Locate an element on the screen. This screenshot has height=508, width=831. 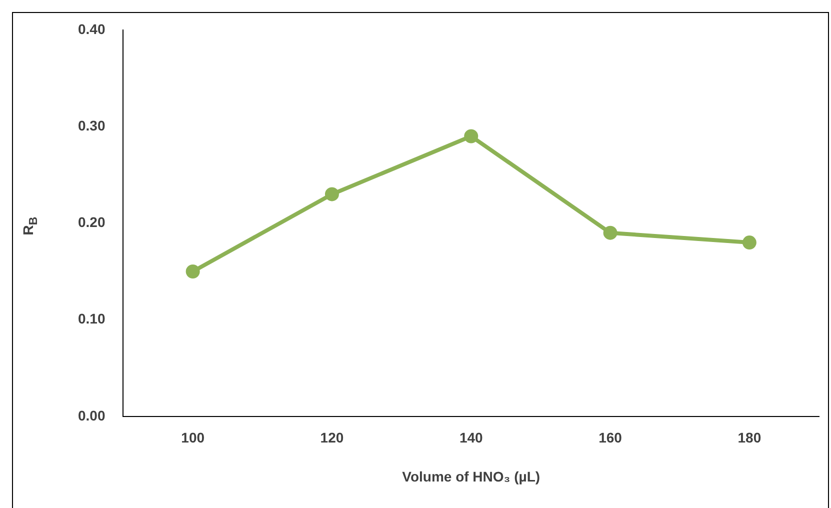
x-tick-label: 160 is located at coordinates (610, 438).